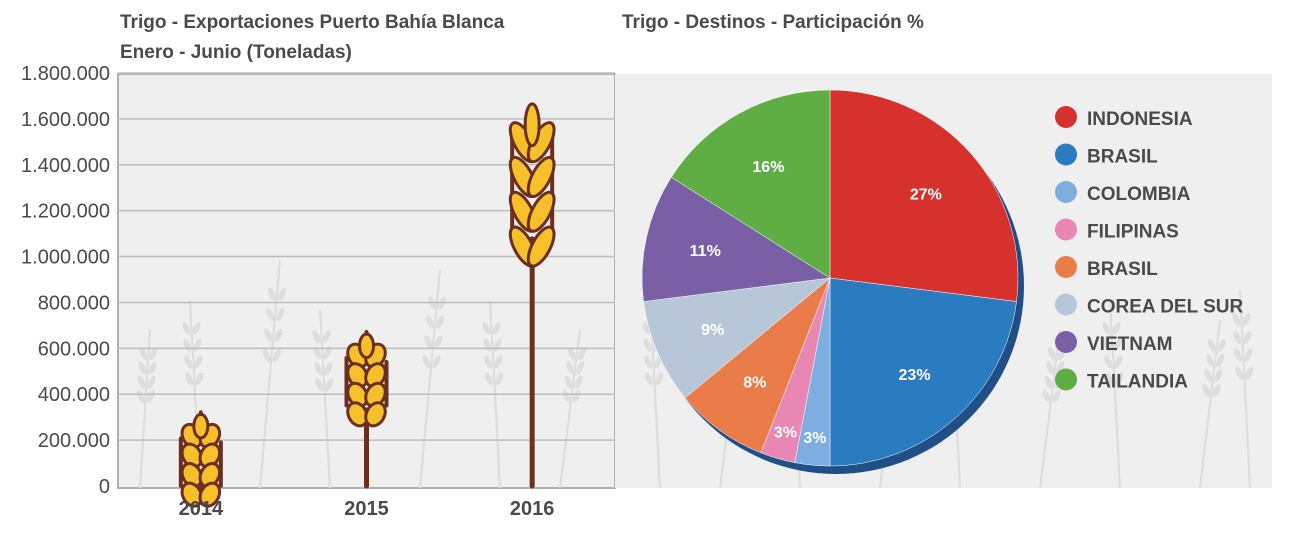 The width and height of the screenshot is (1292, 536). I want to click on pie-data-label: 8%, so click(754, 382).